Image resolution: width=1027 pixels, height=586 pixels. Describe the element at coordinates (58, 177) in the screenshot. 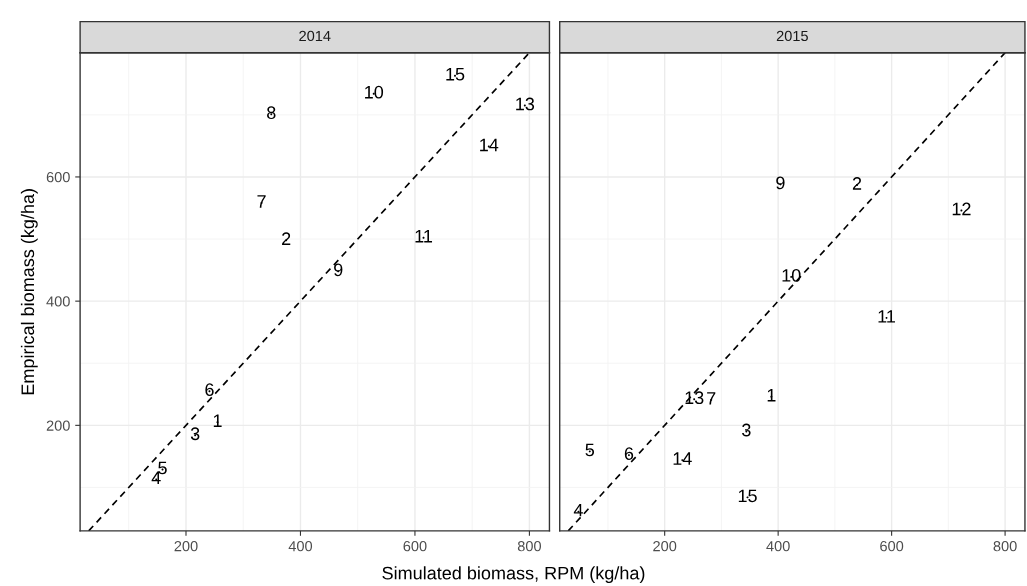

I see `y-tick-label: 600` at that location.